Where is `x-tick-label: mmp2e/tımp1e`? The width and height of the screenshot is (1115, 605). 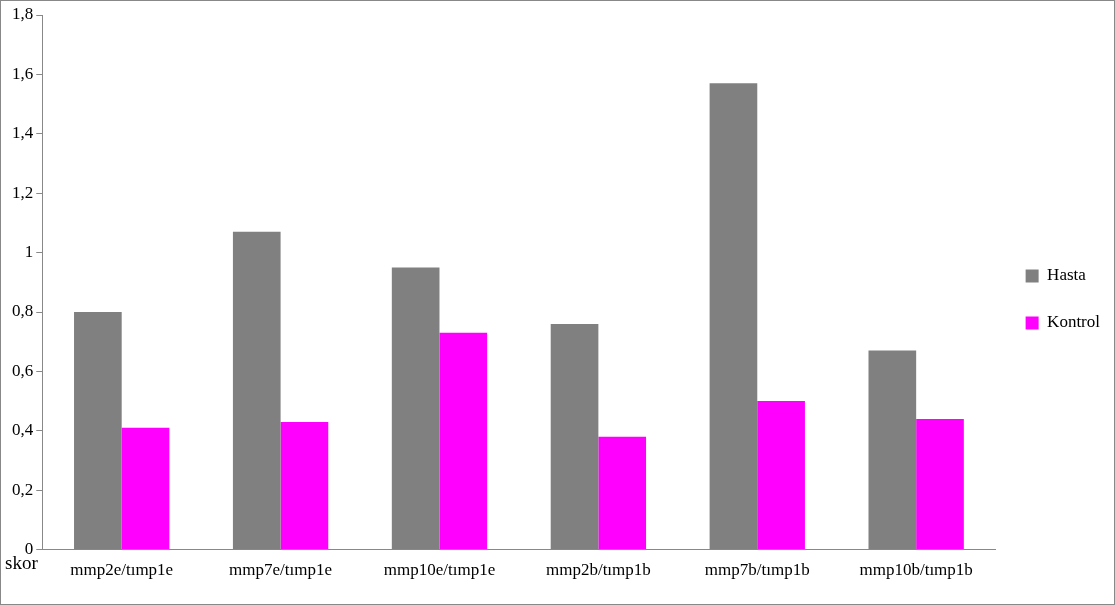 x-tick-label: mmp2e/tımp1e is located at coordinates (122, 570).